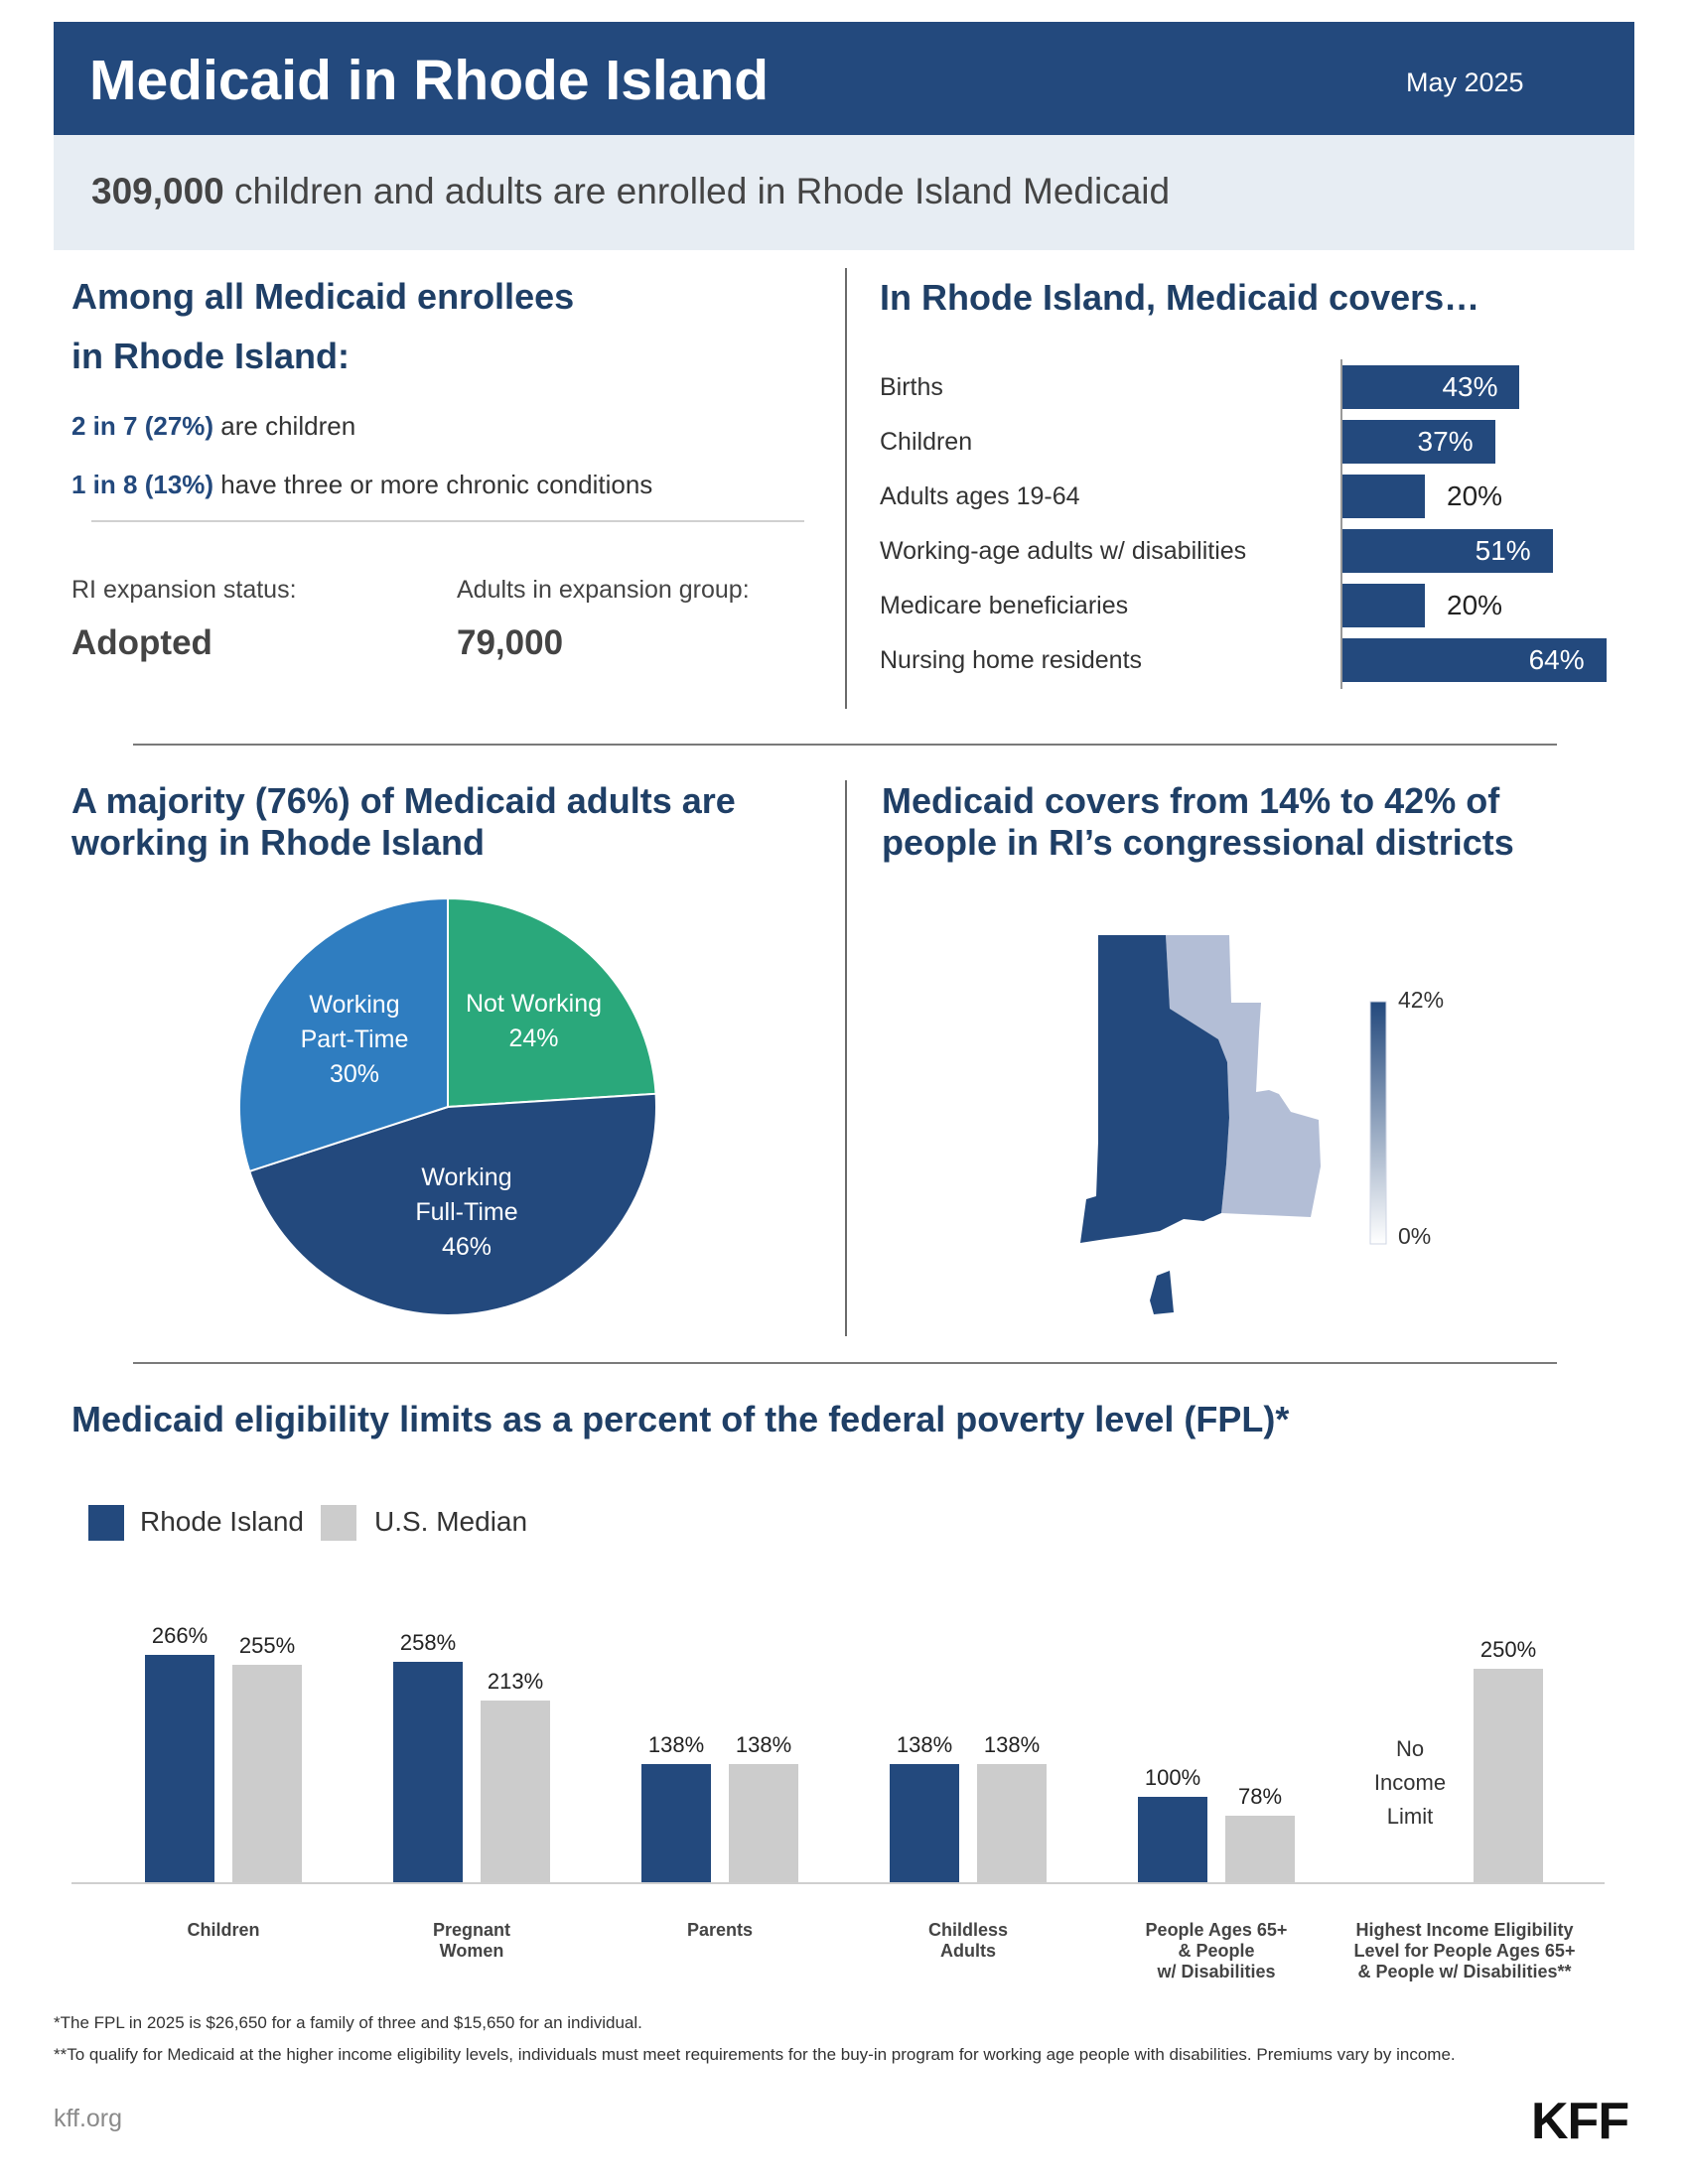 The image size is (1688, 2184). I want to click on category-label-line: Adults, so click(968, 1951).